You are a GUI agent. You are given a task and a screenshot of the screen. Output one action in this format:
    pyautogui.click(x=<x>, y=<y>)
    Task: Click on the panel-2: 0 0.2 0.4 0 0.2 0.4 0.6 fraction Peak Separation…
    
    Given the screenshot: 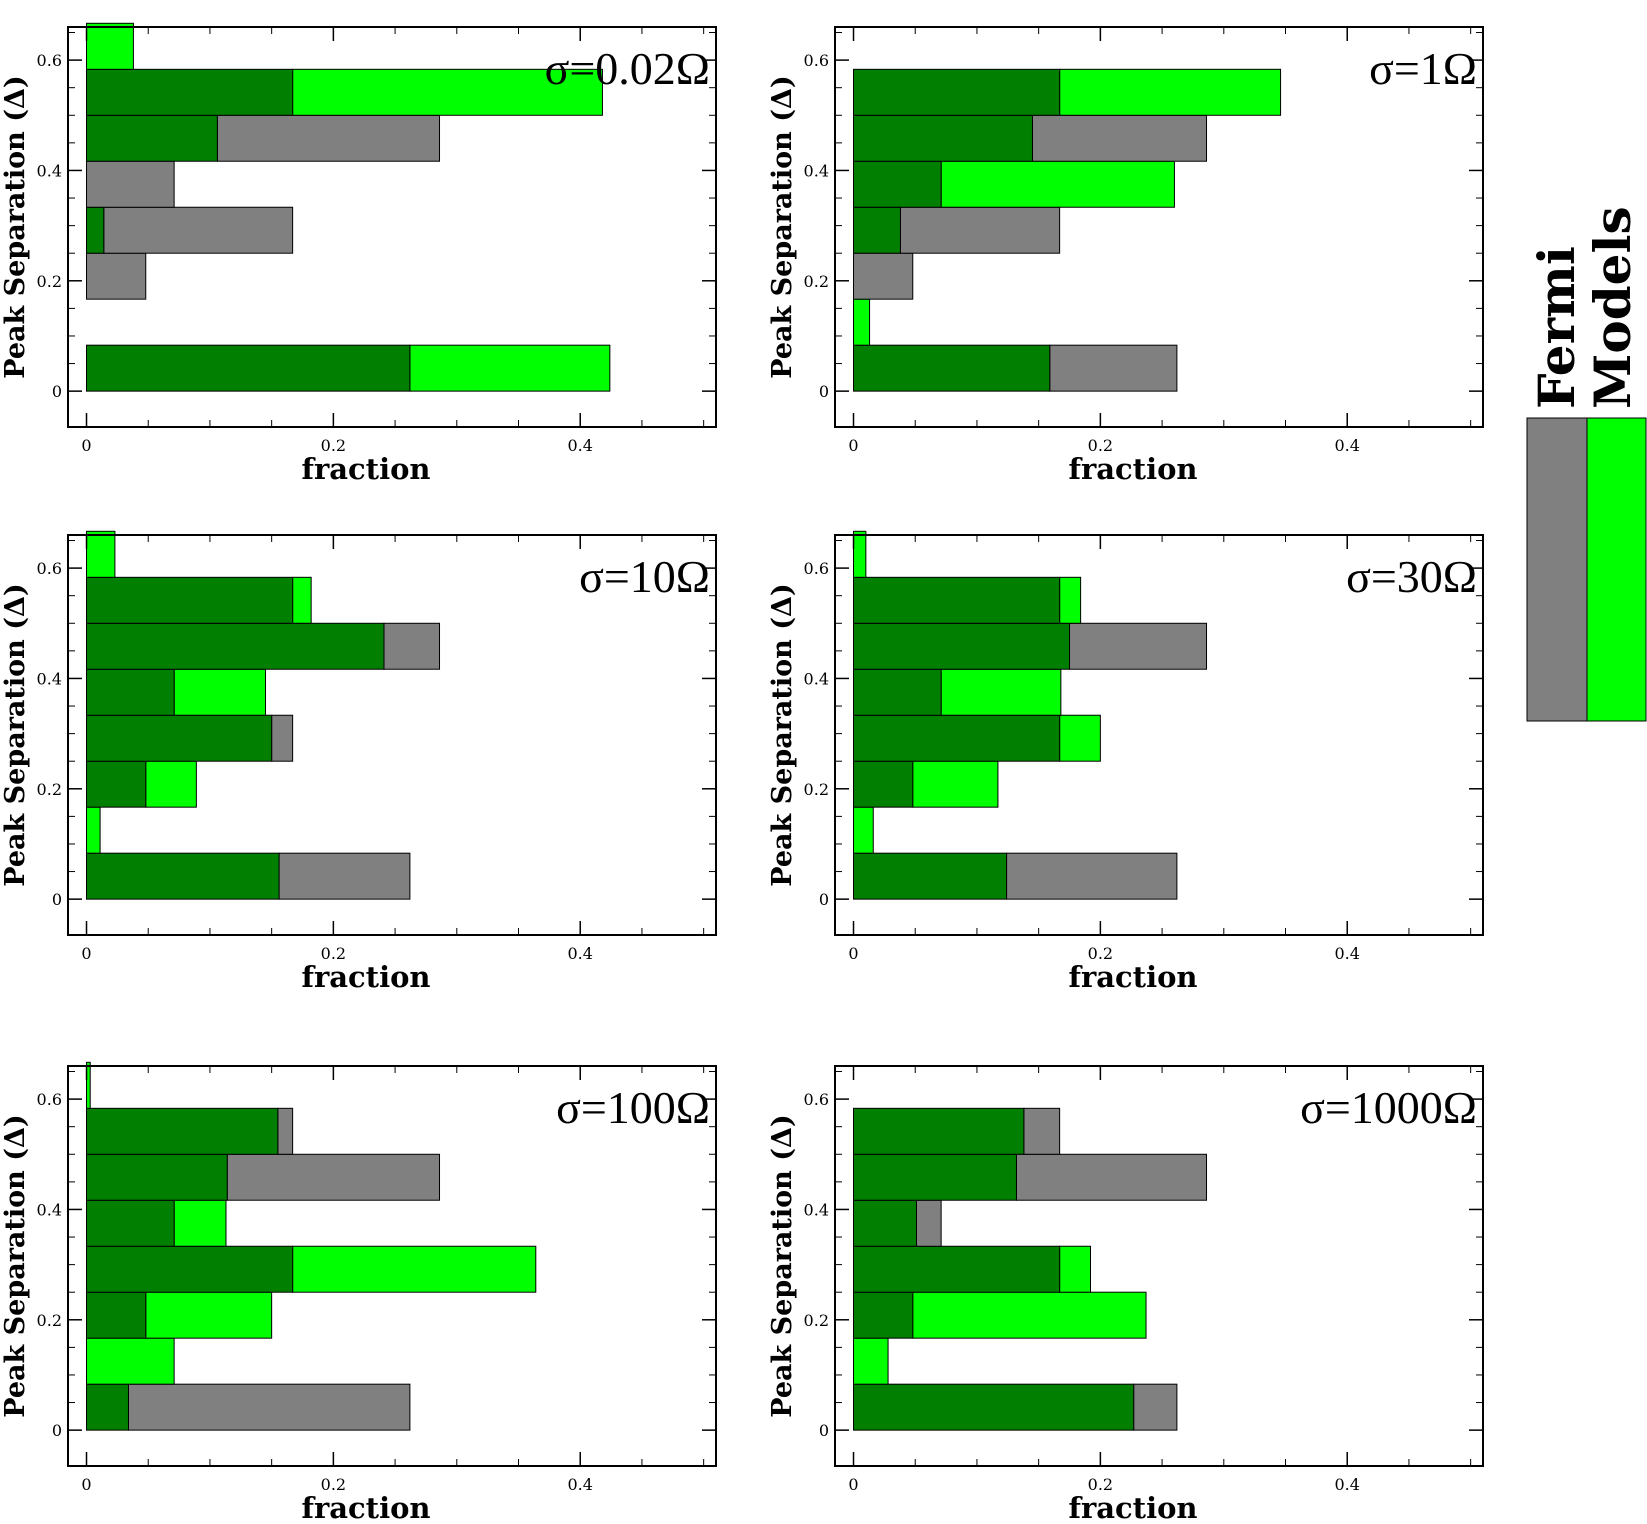 What is the action you would take?
    pyautogui.click(x=1125, y=256)
    